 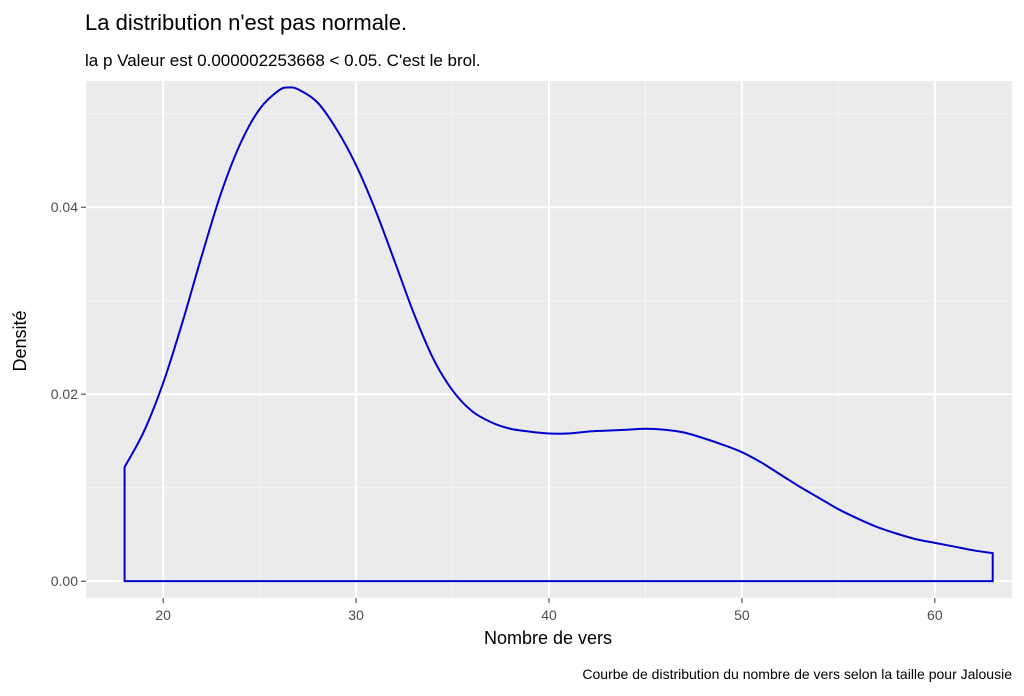 What do you see at coordinates (163, 615) in the screenshot?
I see `x-tick-label: 20` at bounding box center [163, 615].